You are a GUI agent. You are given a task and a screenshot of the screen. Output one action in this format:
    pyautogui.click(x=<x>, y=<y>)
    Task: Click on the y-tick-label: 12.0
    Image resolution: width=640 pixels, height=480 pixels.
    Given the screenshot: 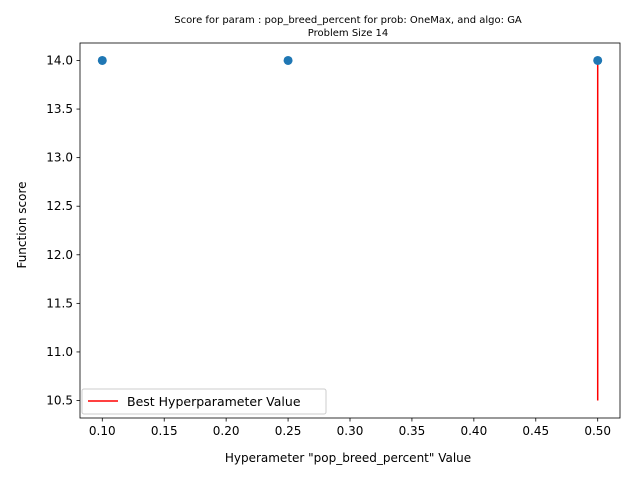 What is the action you would take?
    pyautogui.click(x=59, y=255)
    